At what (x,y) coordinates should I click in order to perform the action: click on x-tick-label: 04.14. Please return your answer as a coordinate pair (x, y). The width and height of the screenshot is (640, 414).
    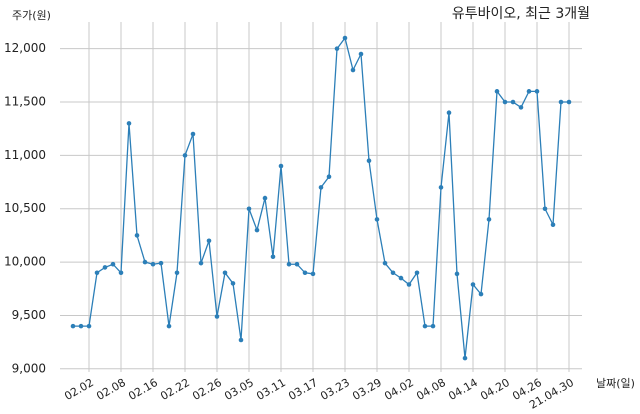
    Looking at the image, I should click on (463, 389).